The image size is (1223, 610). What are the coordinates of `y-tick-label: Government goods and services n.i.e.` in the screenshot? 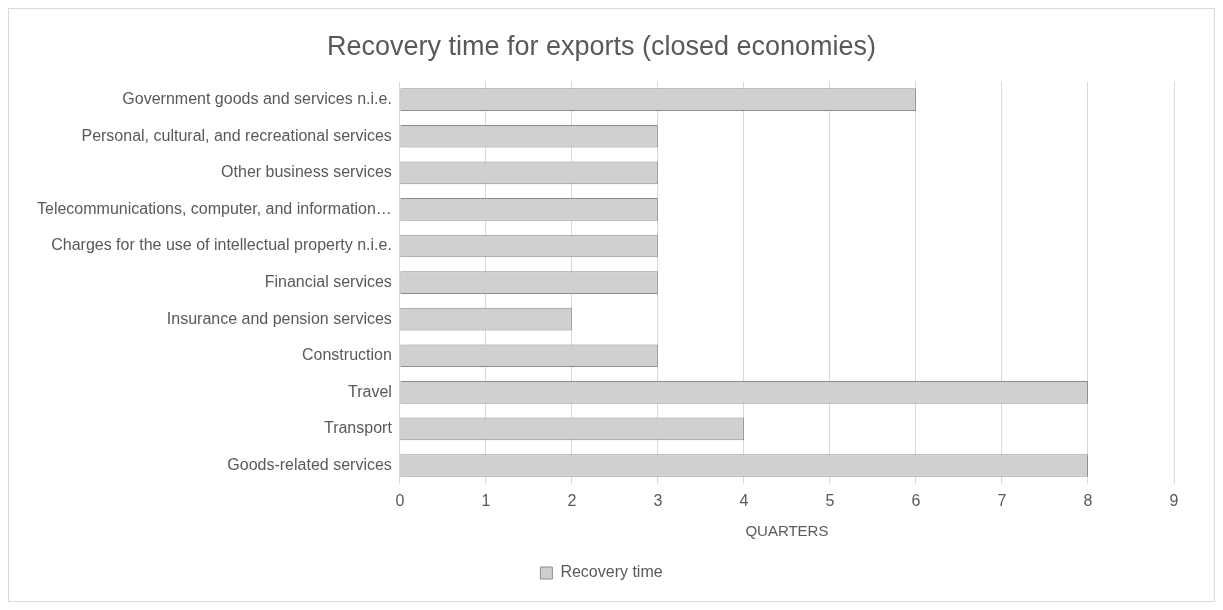 It's located at (257, 99).